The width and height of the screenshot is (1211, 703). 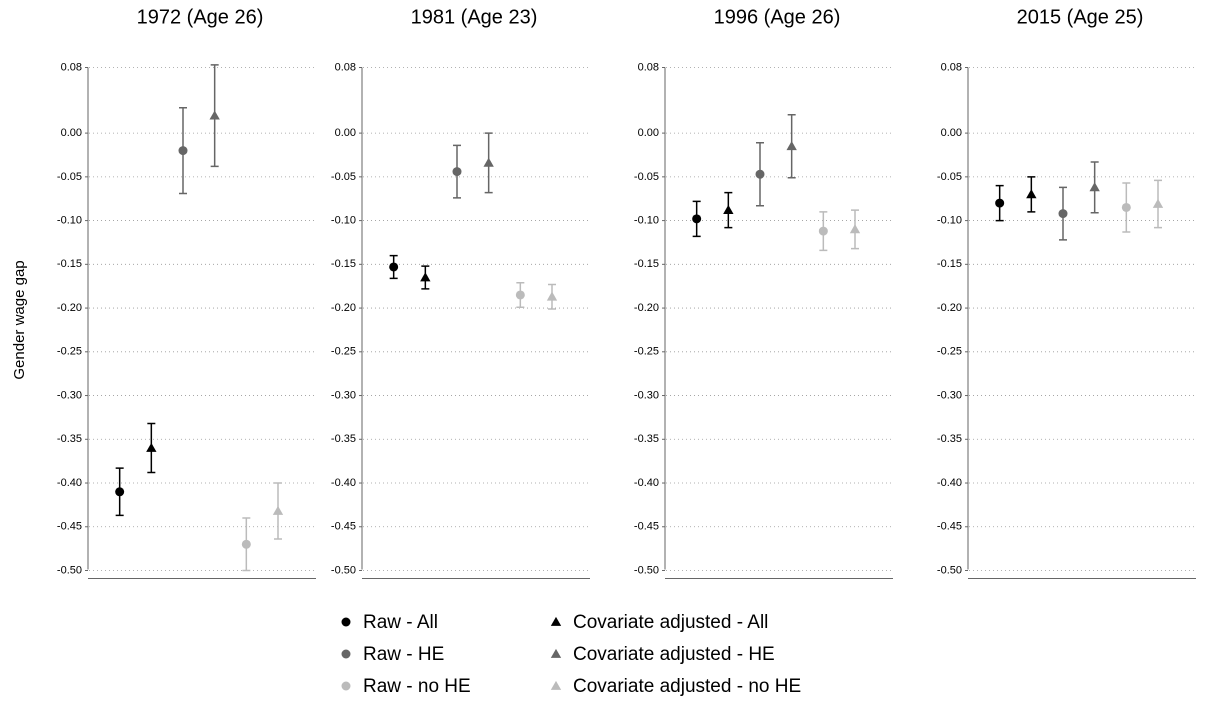 What do you see at coordinates (777, 17) in the screenshot?
I see `chart-title: 1996 (Age 26)` at bounding box center [777, 17].